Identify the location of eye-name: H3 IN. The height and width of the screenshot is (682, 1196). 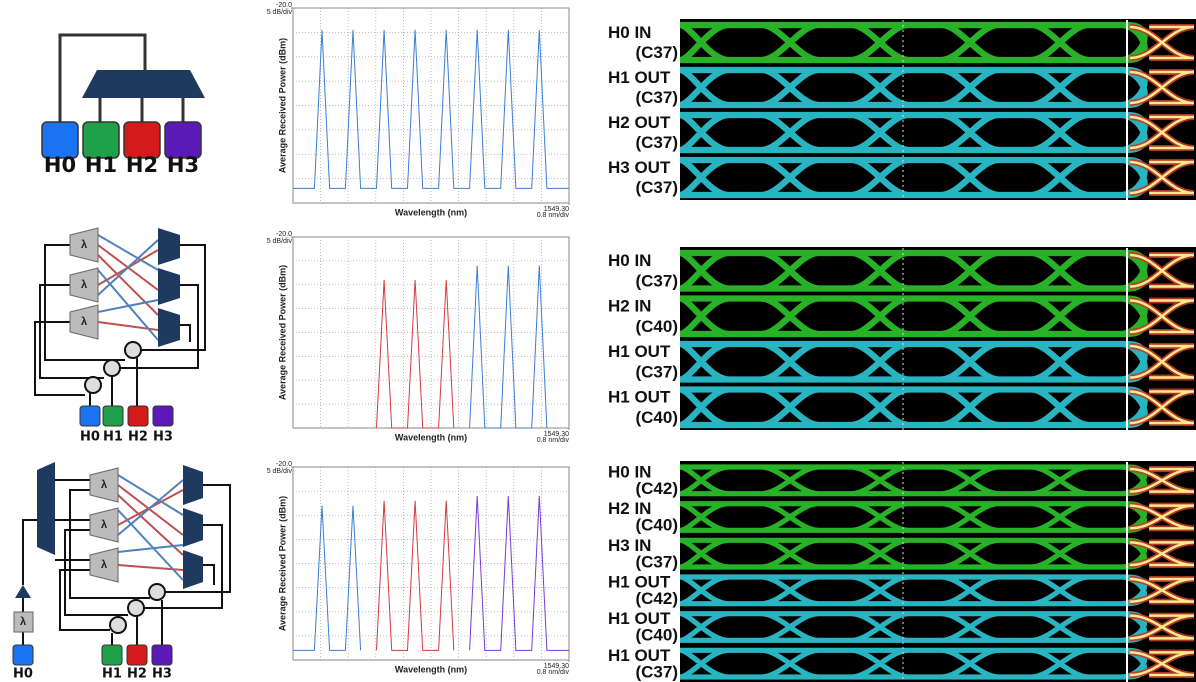
(629, 545).